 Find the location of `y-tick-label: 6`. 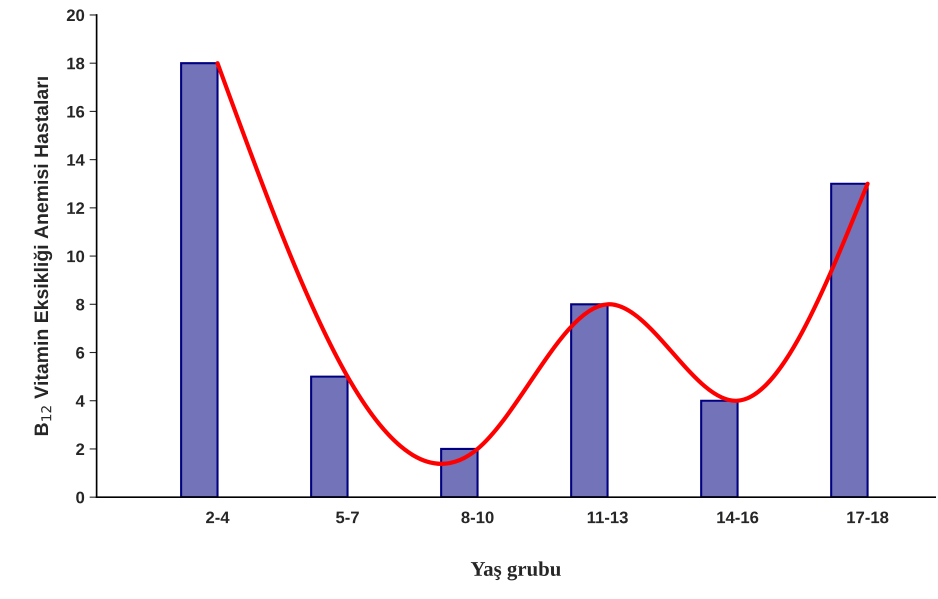

y-tick-label: 6 is located at coordinates (80, 352).